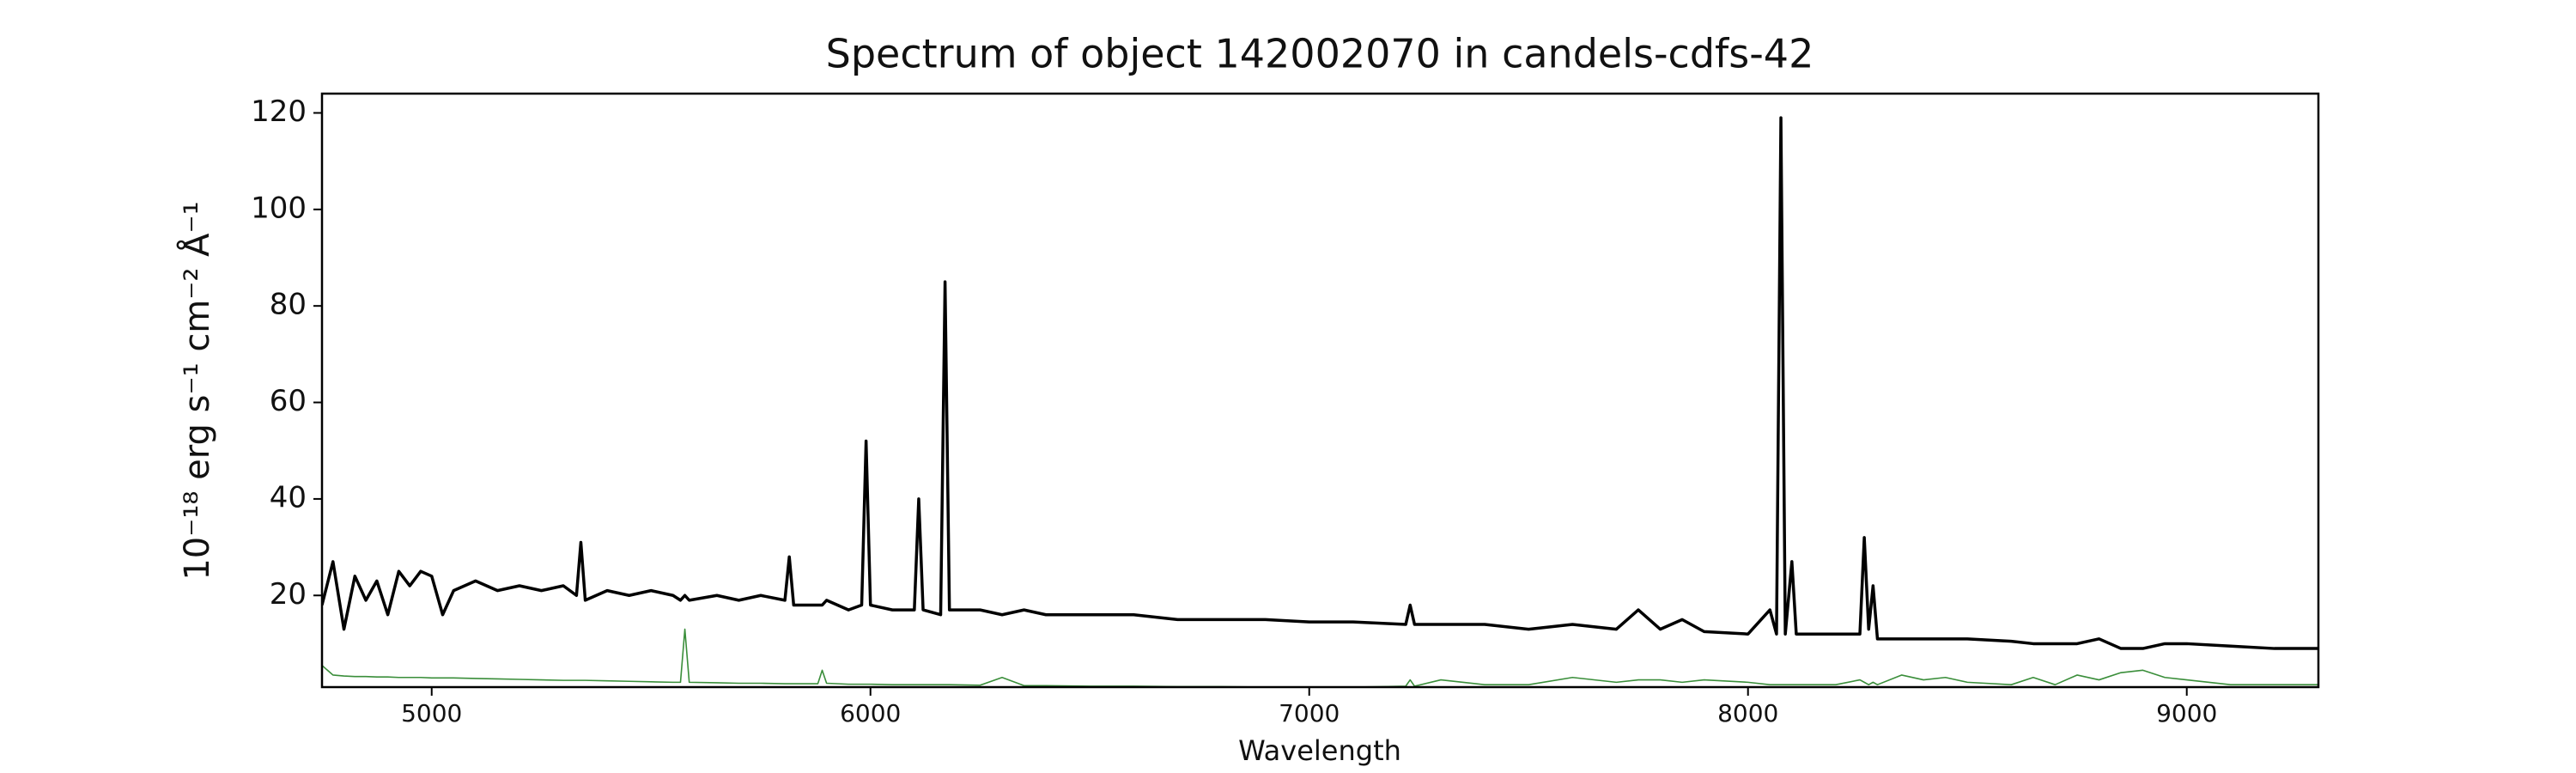 The height and width of the screenshot is (773, 2576). Describe the element at coordinates (197, 390) in the screenshot. I see `y-axis-label: 10⁻¹⁸ erg s⁻¹ cm⁻² Å⁻¹` at that location.